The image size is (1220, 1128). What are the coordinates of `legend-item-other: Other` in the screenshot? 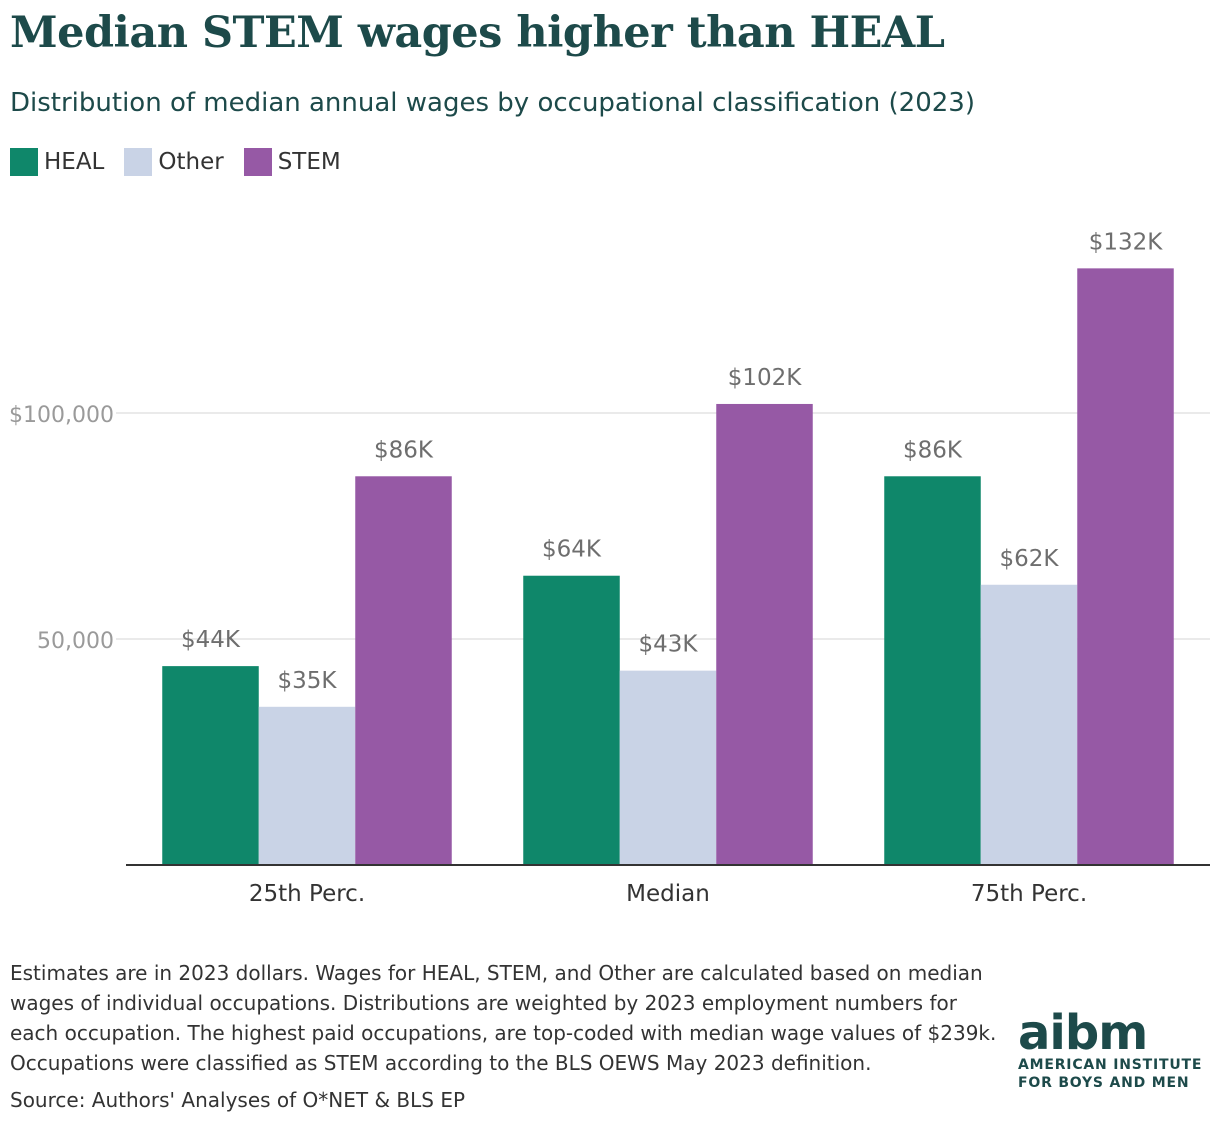 It's located at (174, 162).